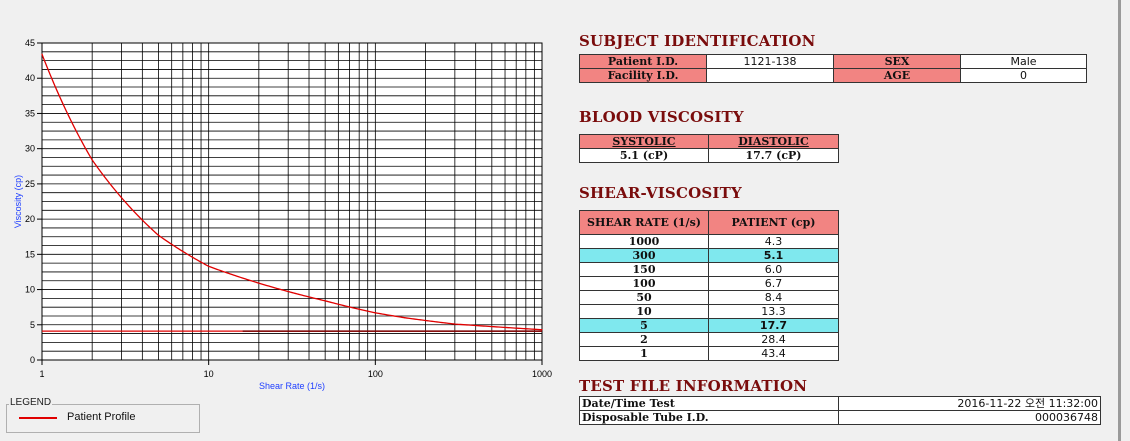  Describe the element at coordinates (644, 269) in the screenshot. I see `shear-rate-cell: 150` at that location.